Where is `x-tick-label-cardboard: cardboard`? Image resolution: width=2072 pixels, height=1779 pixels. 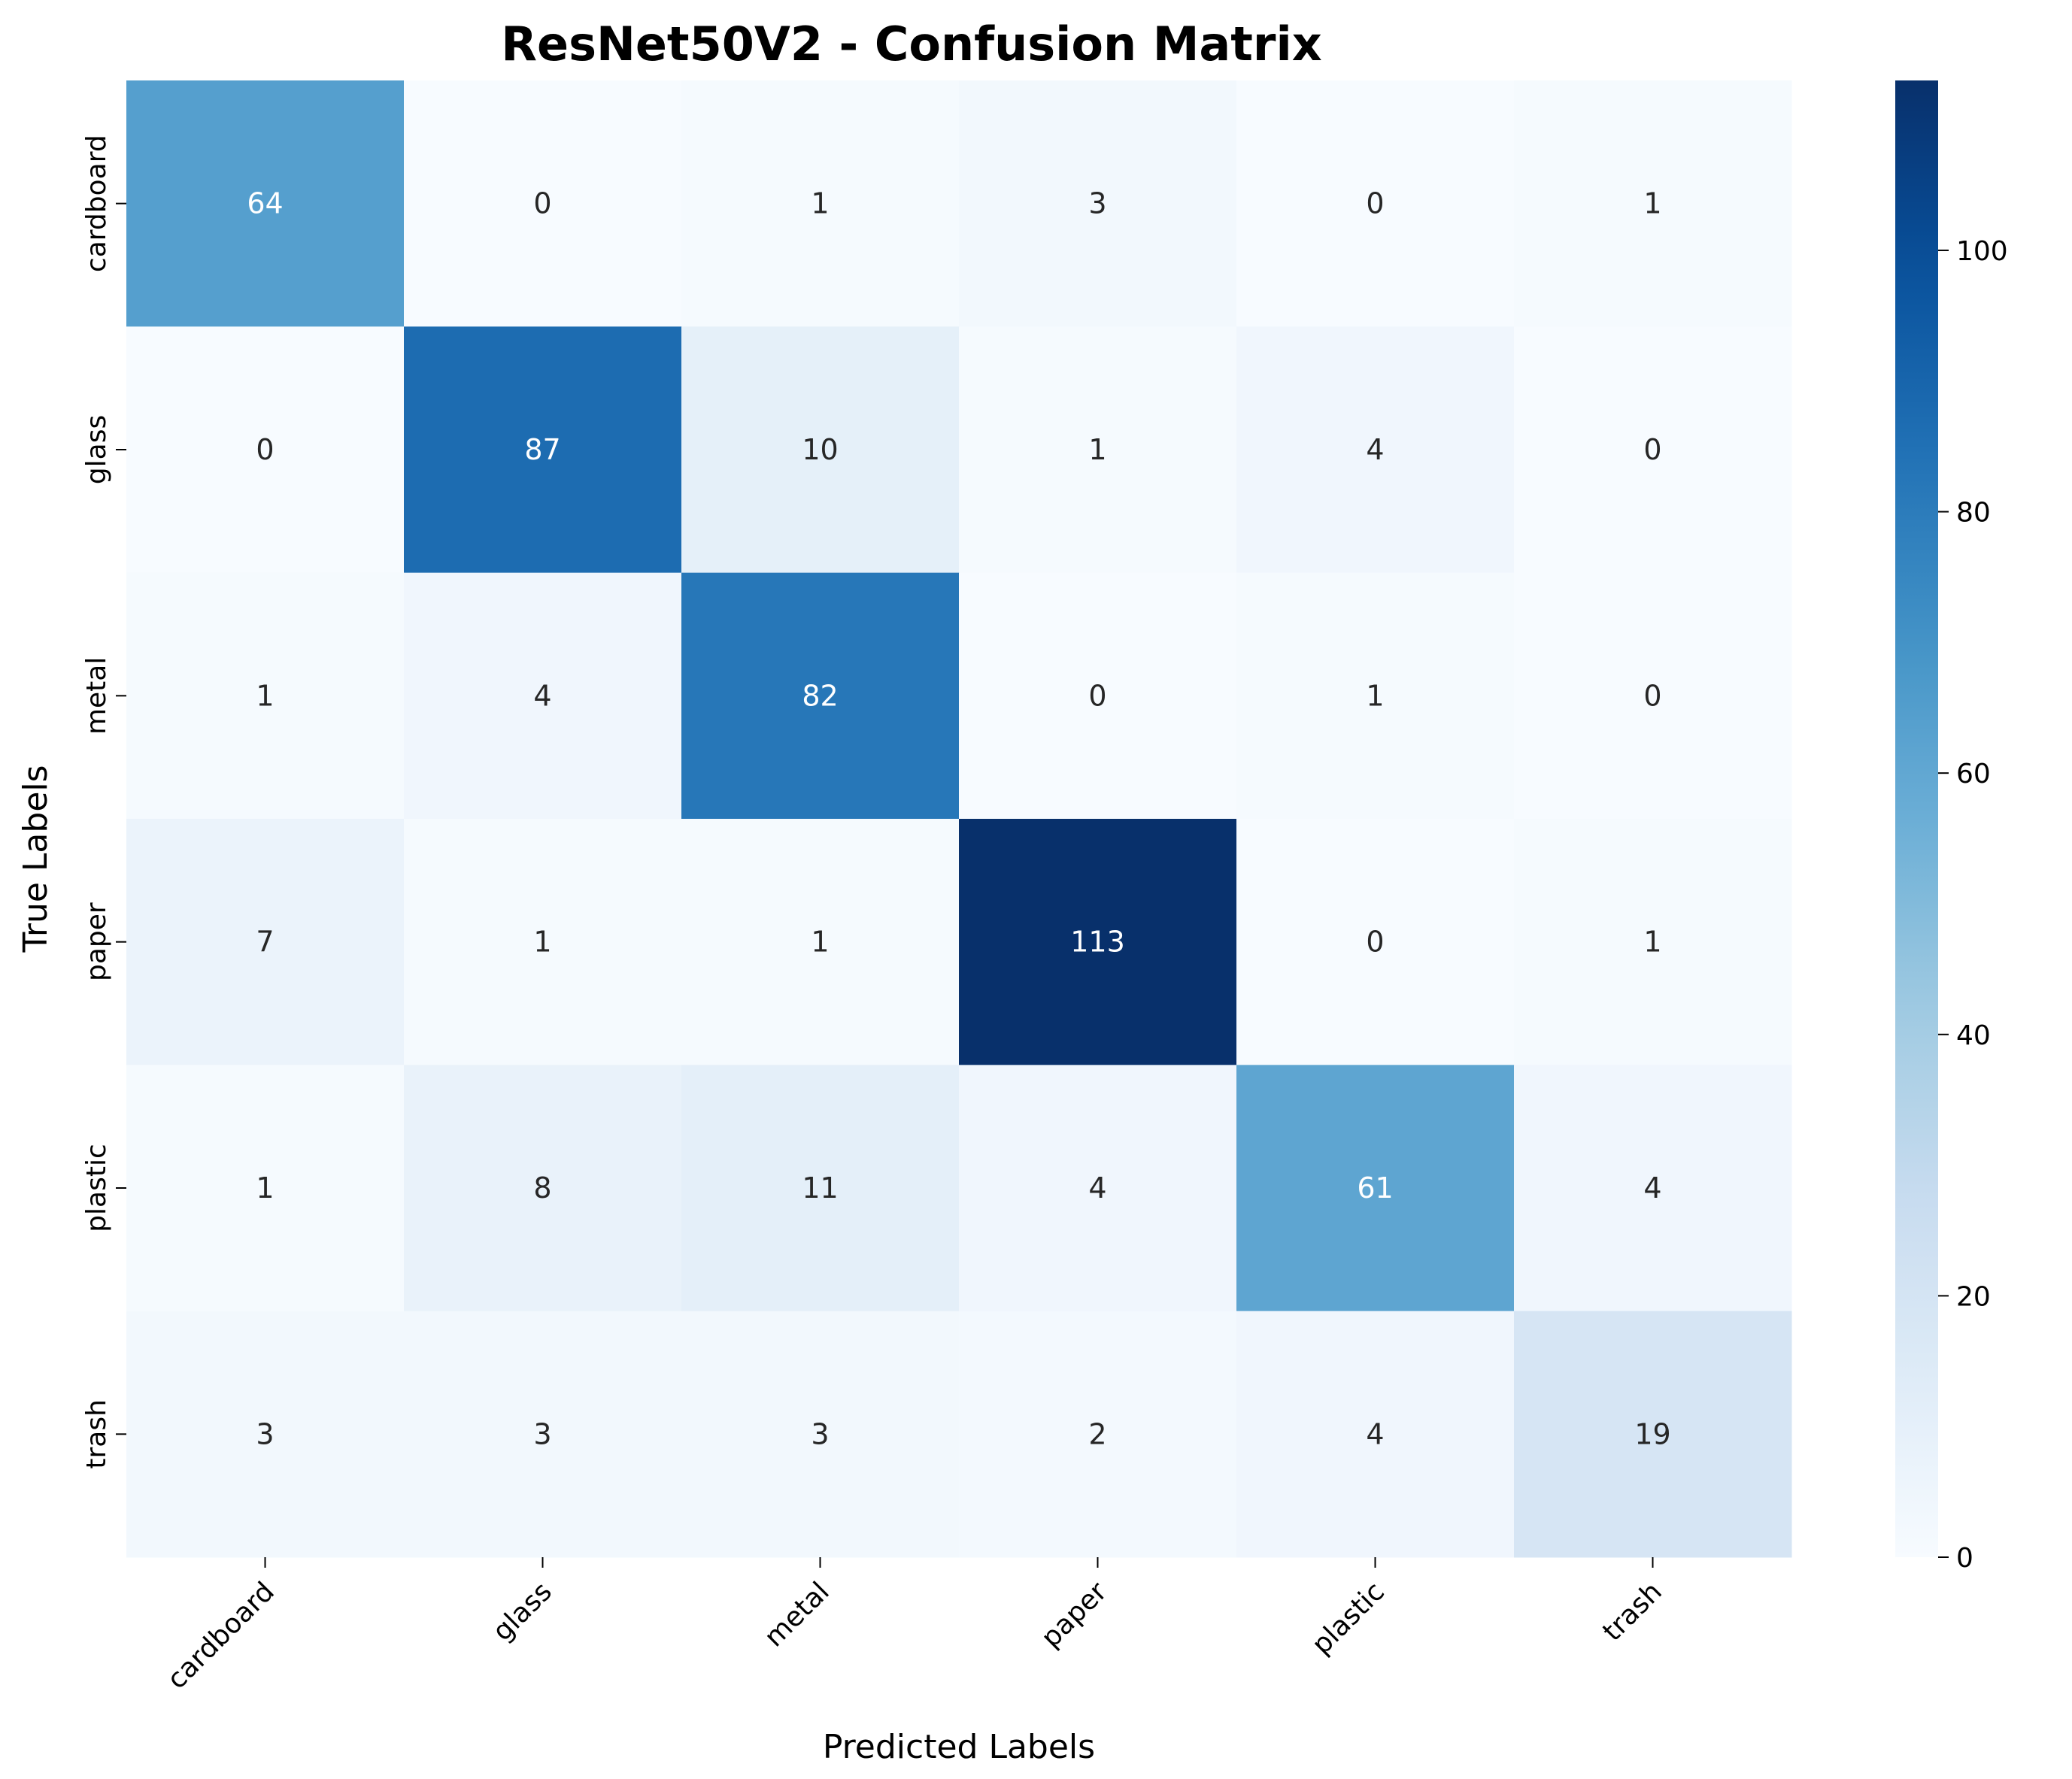 x-tick-label-cardboard: cardboard is located at coordinates (221, 1635).